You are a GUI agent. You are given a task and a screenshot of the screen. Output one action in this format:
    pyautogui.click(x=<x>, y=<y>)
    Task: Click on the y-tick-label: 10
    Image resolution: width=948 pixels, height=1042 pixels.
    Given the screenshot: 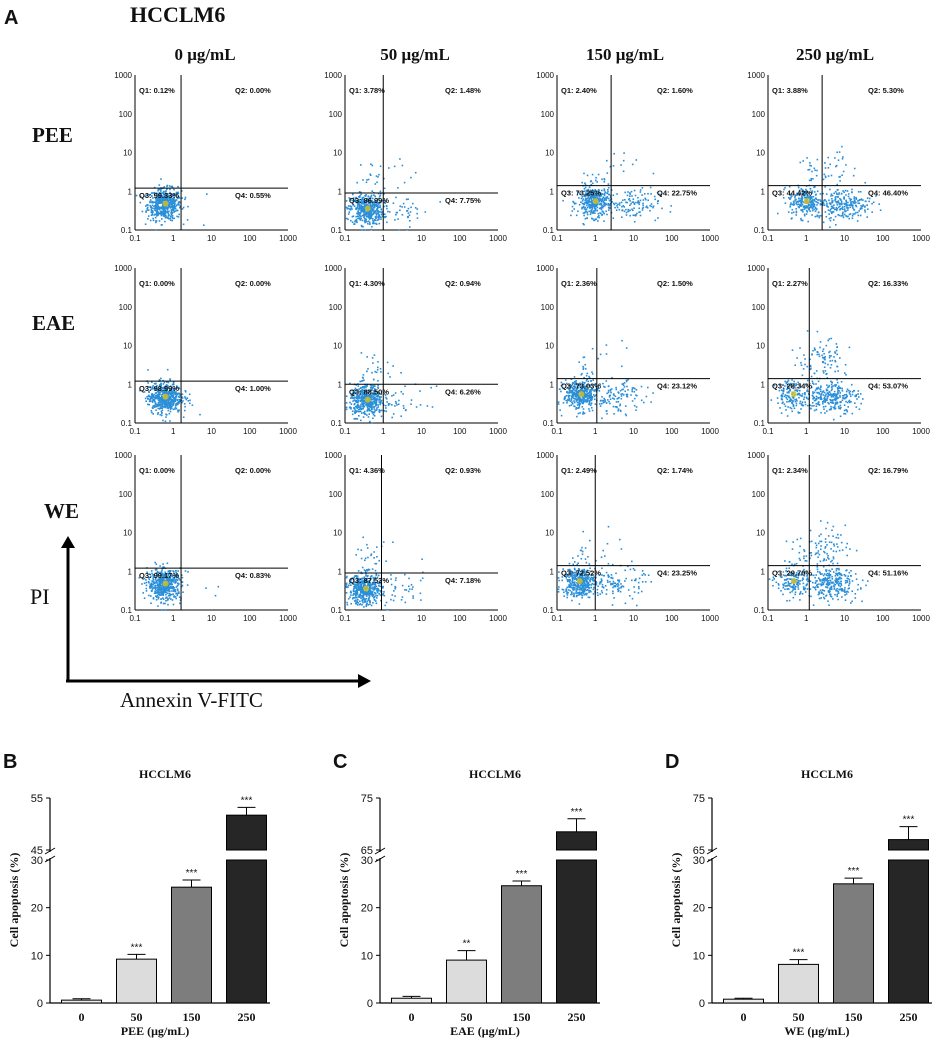 What is the action you would take?
    pyautogui.click(x=127, y=533)
    